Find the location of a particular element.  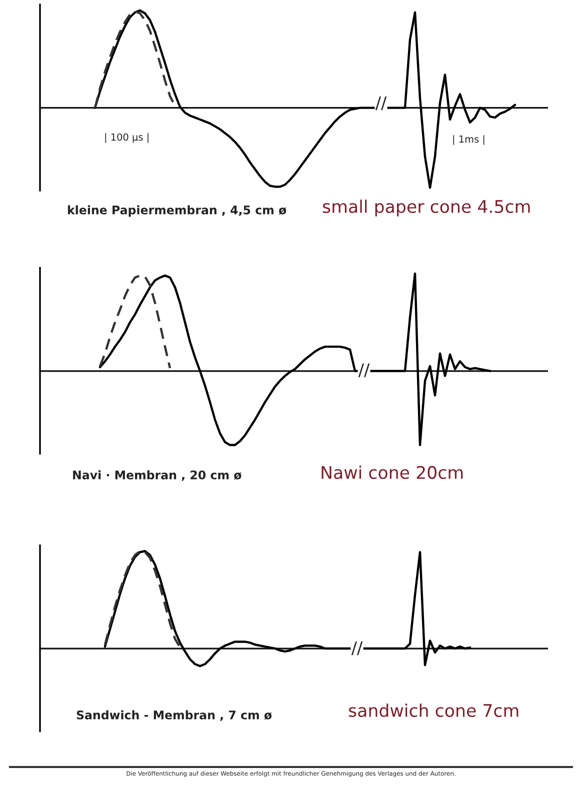

annotation: | 100 µs | is located at coordinates (126, 138).